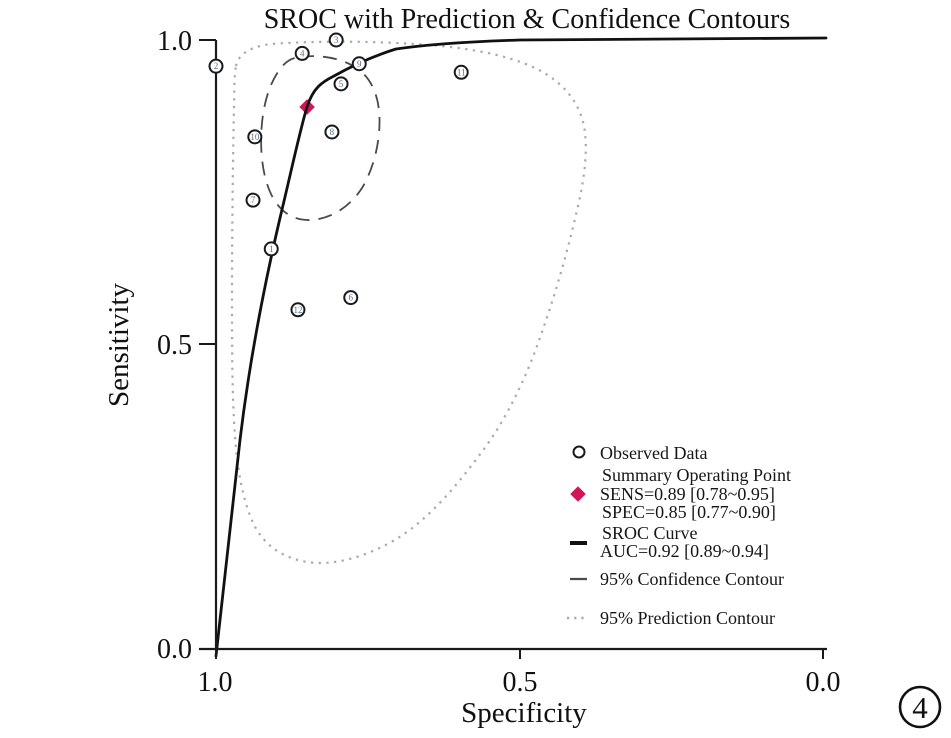  What do you see at coordinates (524, 713) in the screenshot?
I see `x-axis-title: Specificity` at bounding box center [524, 713].